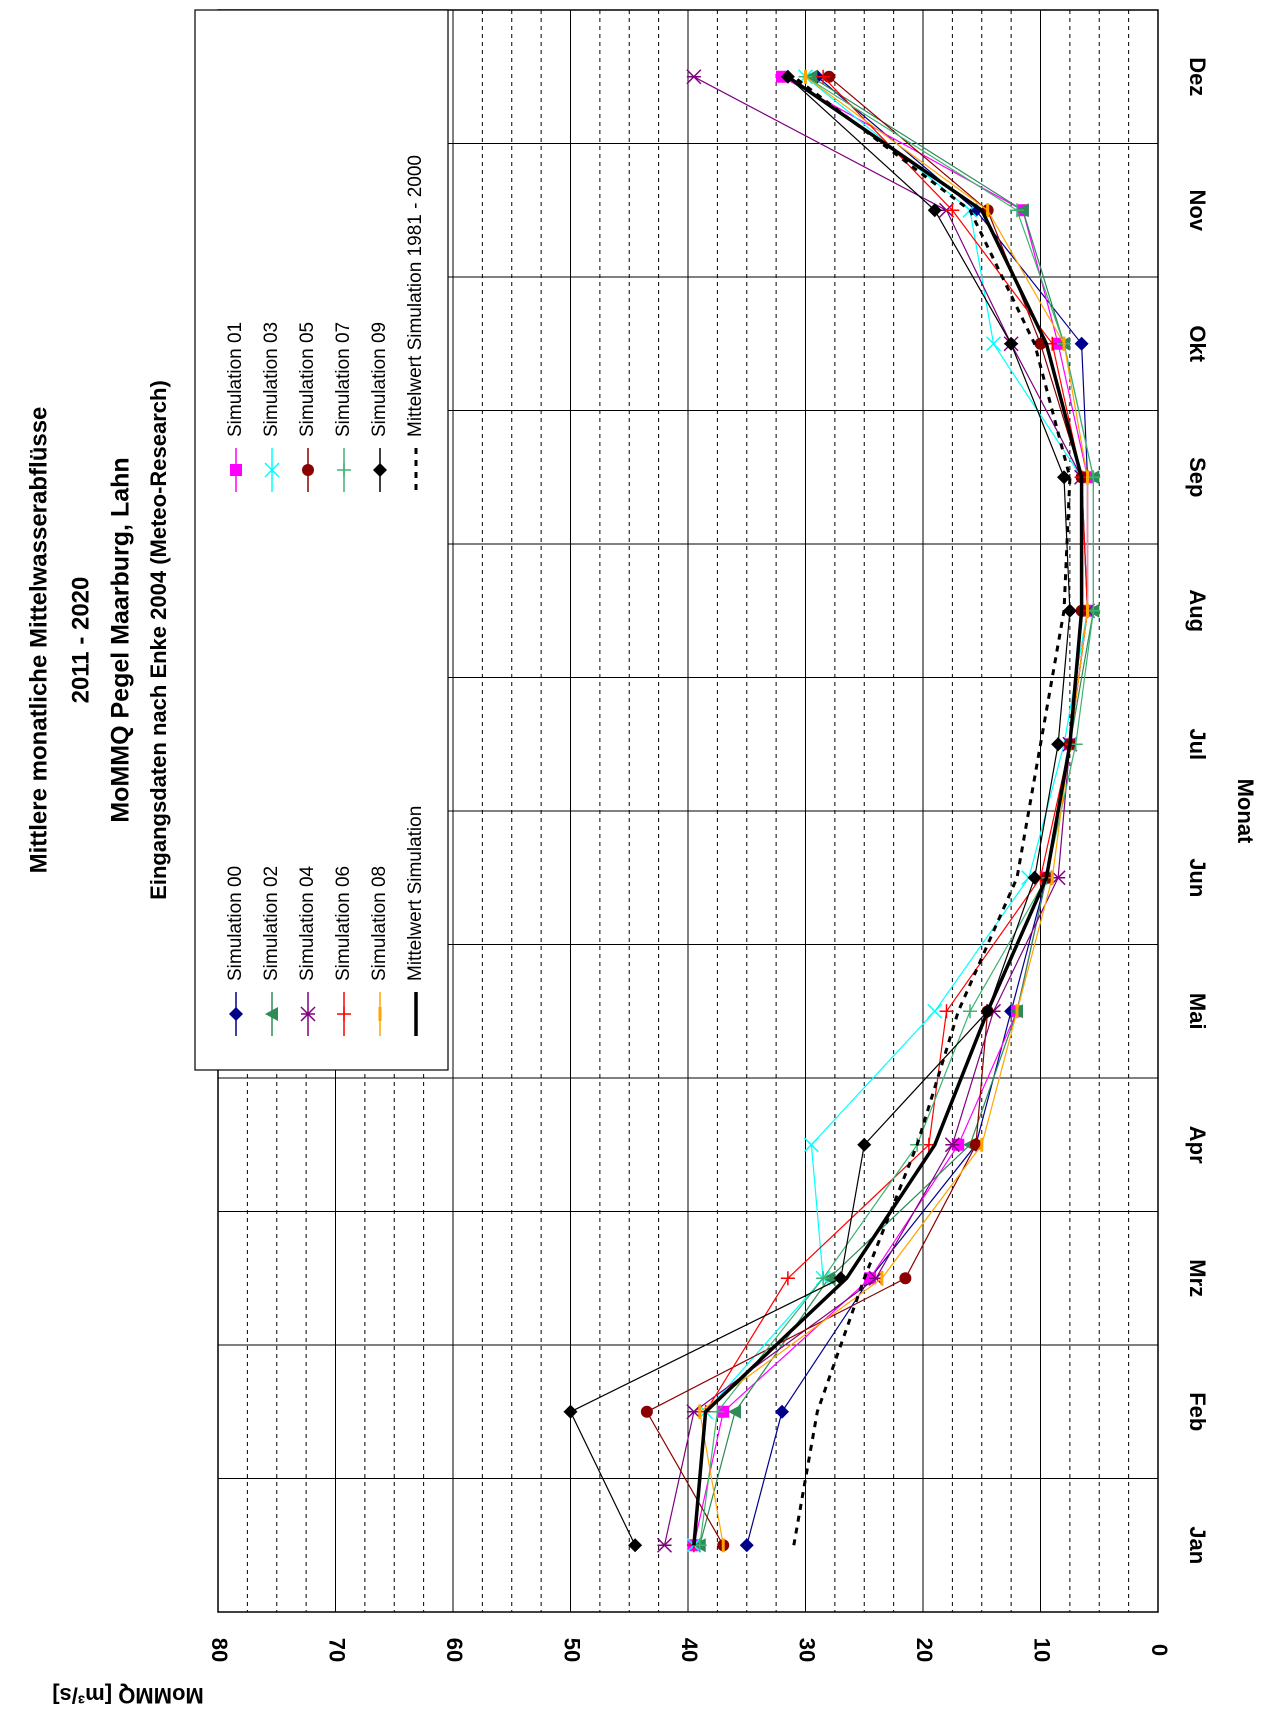 The image size is (1273, 1732). Describe the element at coordinates (379, 379) in the screenshot. I see `legend-label: Simulation 09` at that location.